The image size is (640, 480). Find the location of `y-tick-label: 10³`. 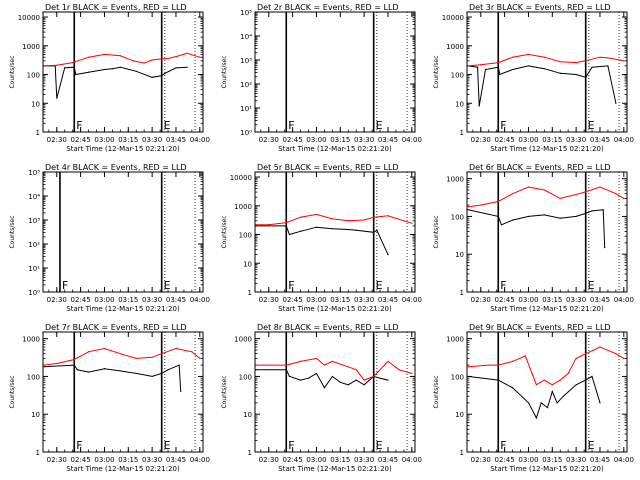

y-tick-label: 10³ is located at coordinates (34, 221).